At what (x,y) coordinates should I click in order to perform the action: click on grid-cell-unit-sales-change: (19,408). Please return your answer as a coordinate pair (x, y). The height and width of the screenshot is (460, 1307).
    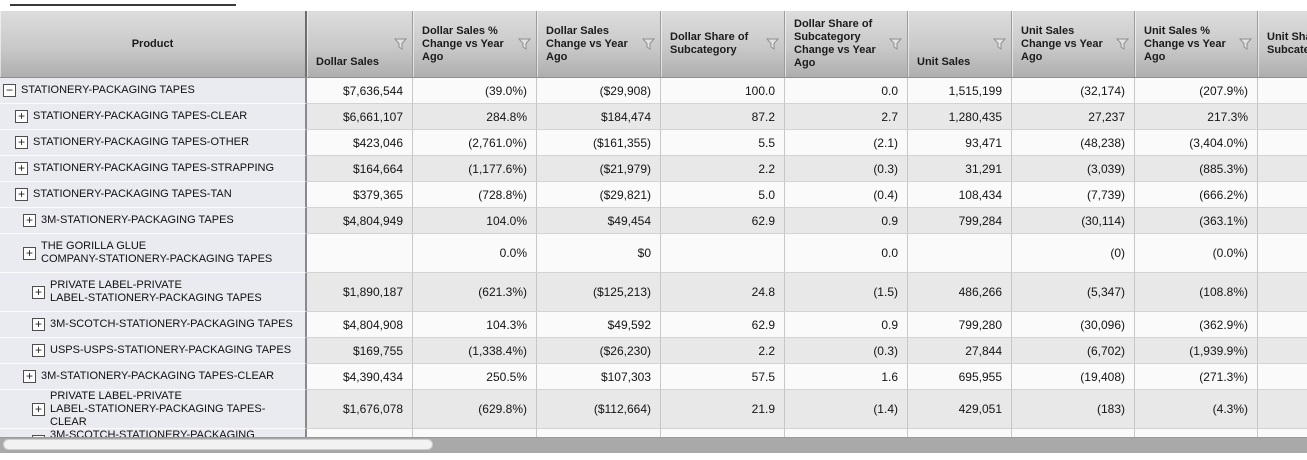
    Looking at the image, I should click on (1073, 377).